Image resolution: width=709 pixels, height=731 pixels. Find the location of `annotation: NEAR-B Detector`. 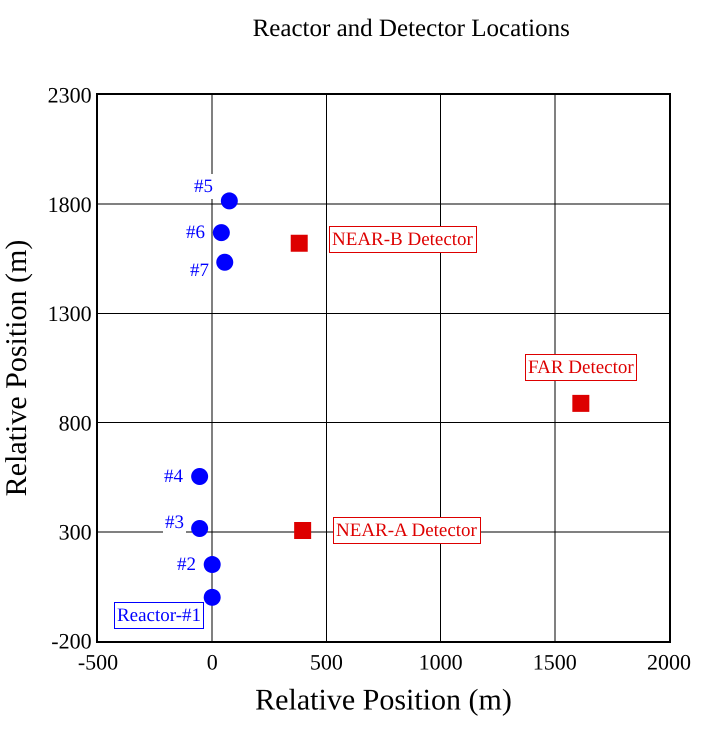

annotation: NEAR-B Detector is located at coordinates (403, 239).